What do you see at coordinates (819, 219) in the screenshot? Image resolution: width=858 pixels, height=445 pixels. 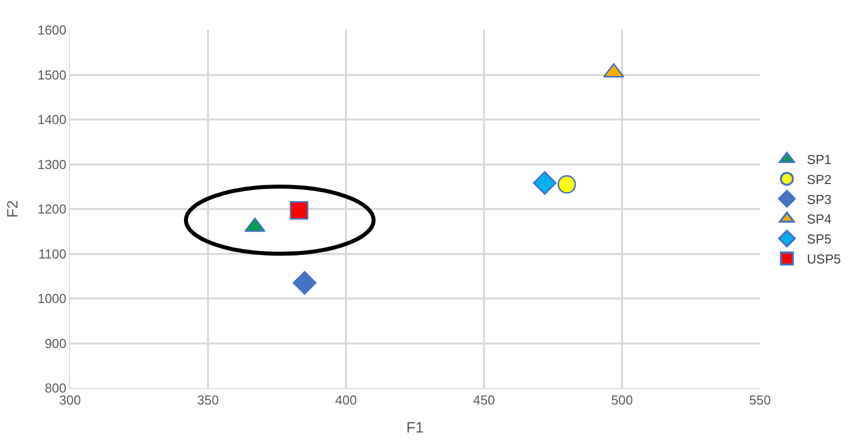 I see `legend-label: SP4` at bounding box center [819, 219].